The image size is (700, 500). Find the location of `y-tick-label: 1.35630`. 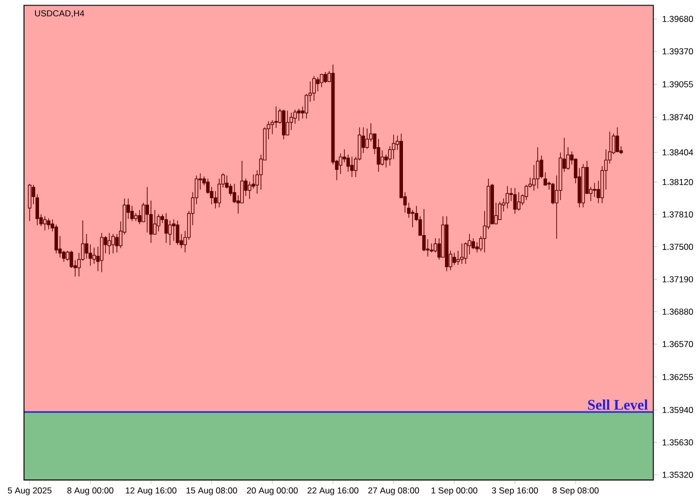

y-tick-label: 1.35630 is located at coordinates (678, 442).